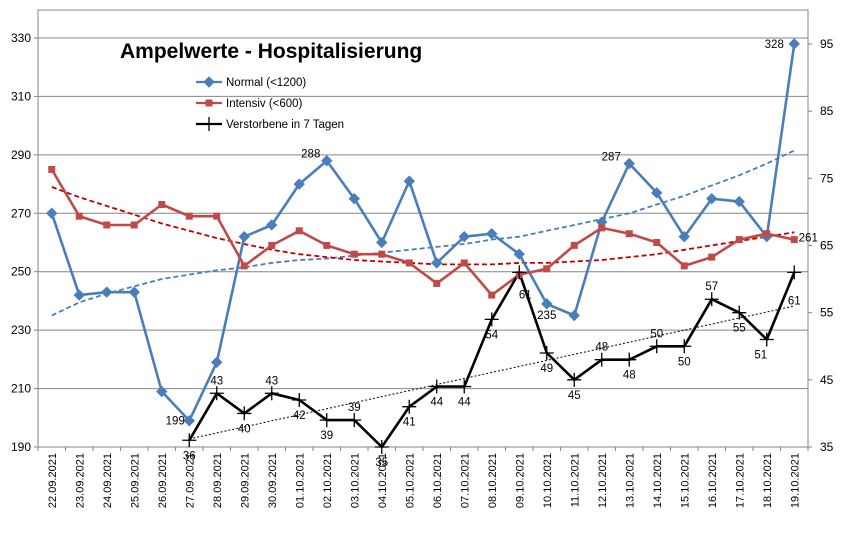 This screenshot has height=540, width=852. I want to click on x-tick-label: 03.10.2021, so click(355, 480).